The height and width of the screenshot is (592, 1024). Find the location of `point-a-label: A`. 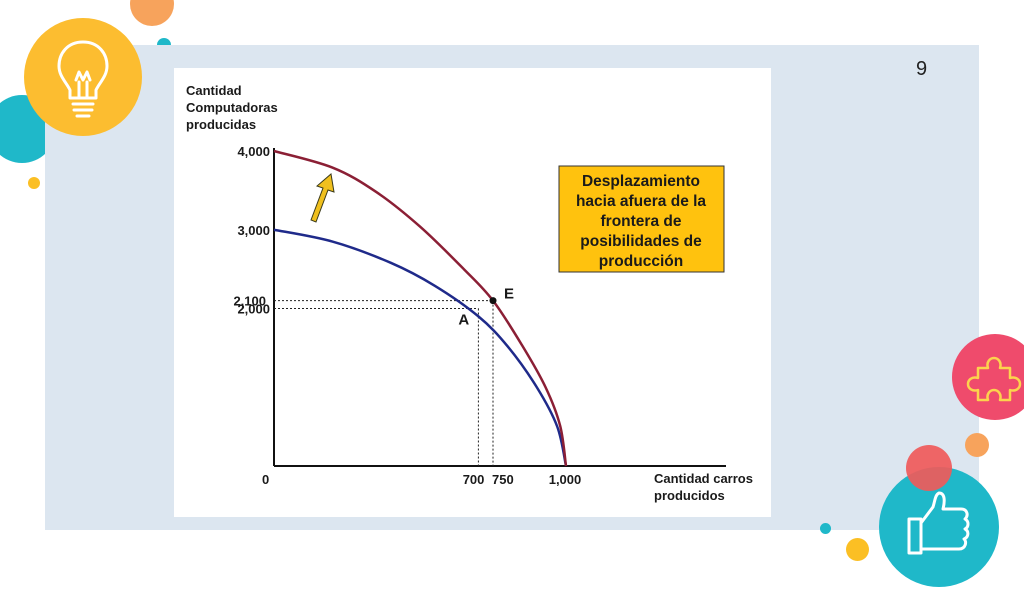

point-a-label: A is located at coordinates (463, 320).